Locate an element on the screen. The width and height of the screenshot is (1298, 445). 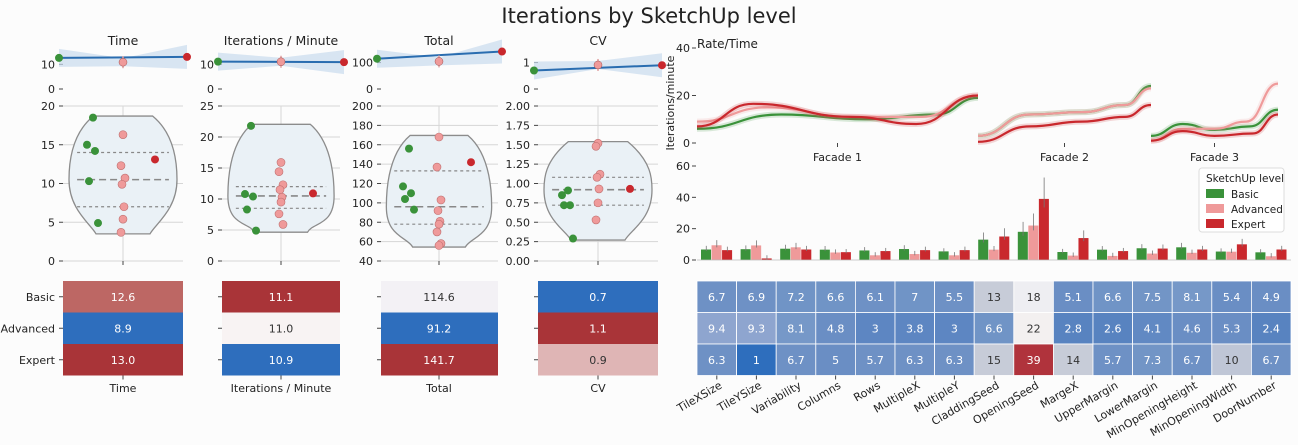
ytick-label: 10 is located at coordinates (48, 184).